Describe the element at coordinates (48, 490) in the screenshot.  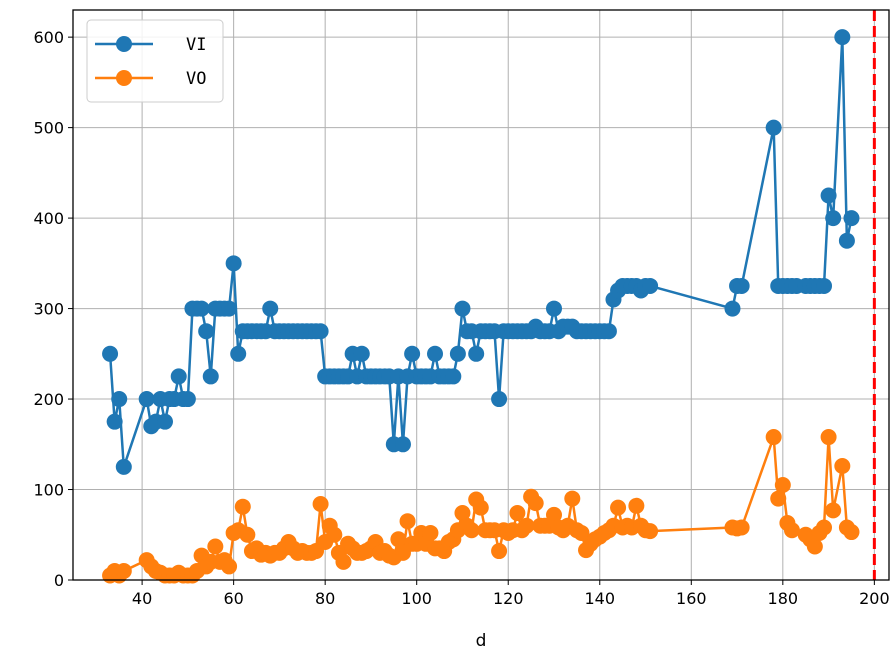
I see `y-tick-label: 100` at that location.